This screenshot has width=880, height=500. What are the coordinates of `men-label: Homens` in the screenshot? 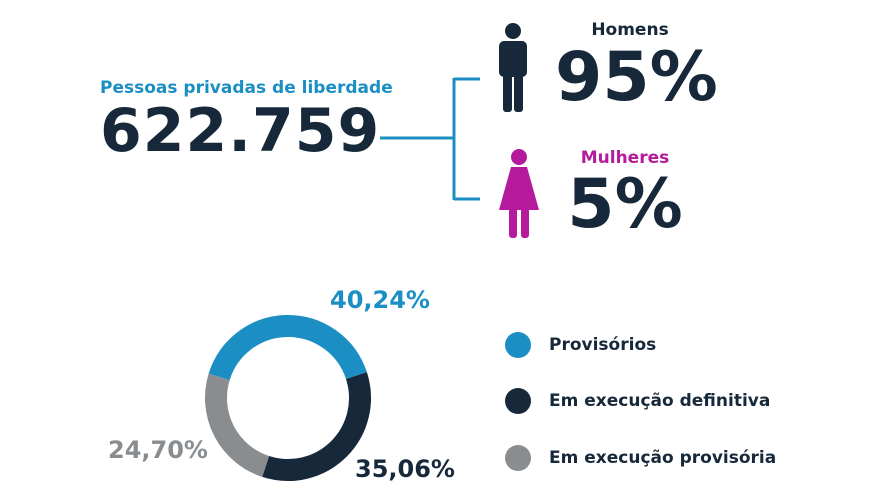 It's located at (630, 30).